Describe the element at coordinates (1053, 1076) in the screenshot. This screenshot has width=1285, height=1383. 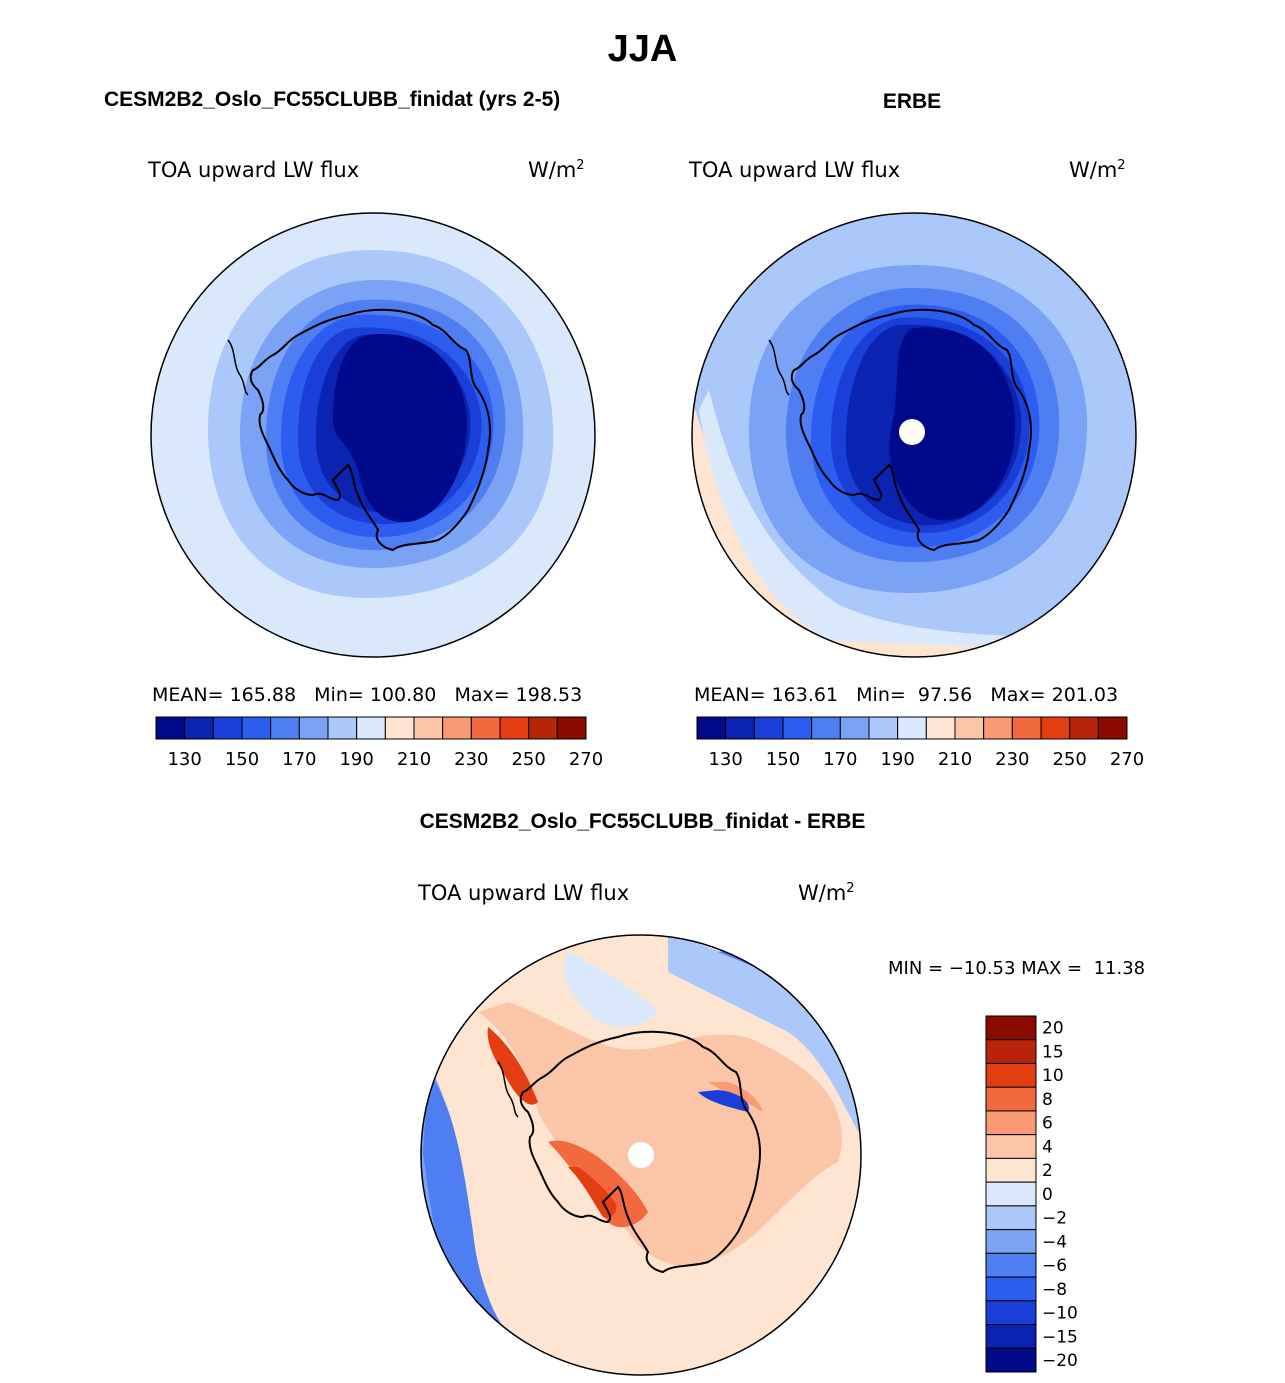
I see `diff-colorbar-label: 10` at that location.